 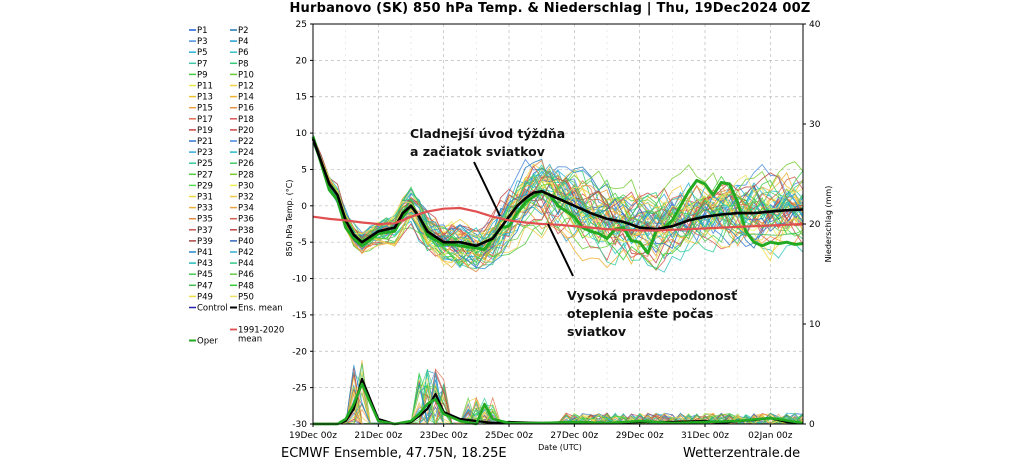 What do you see at coordinates (815, 325) in the screenshot?
I see `y2-tick-label: 10` at bounding box center [815, 325].